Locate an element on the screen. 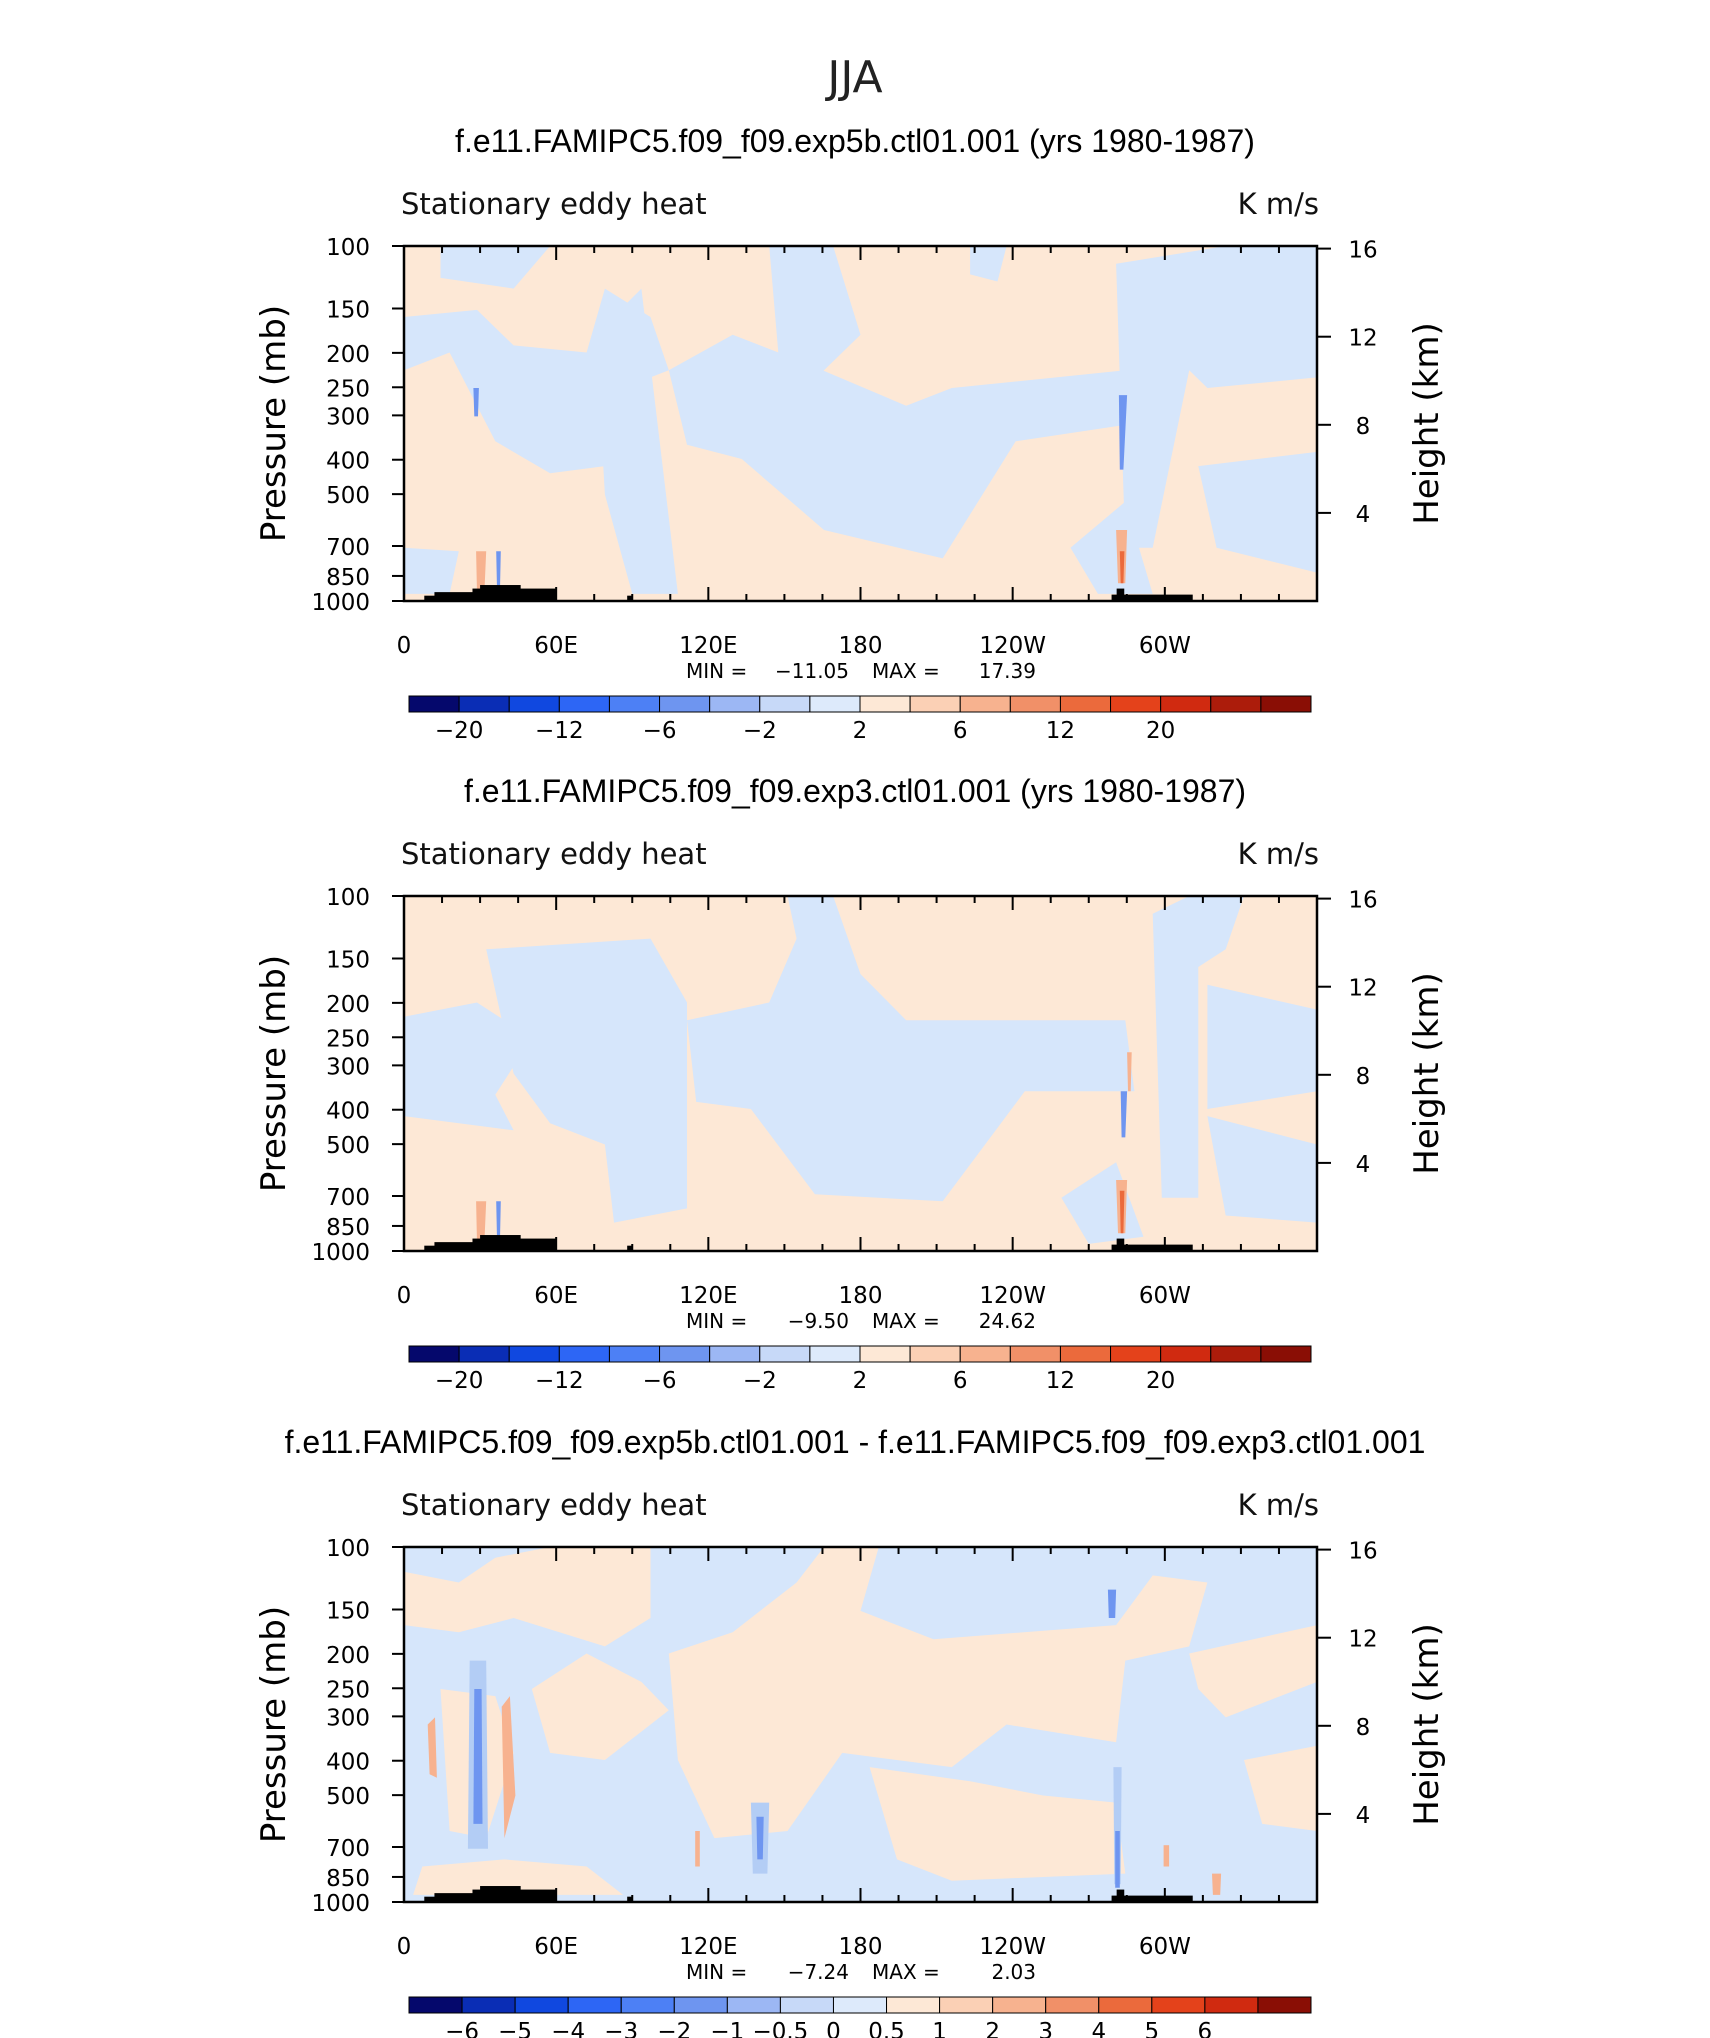  colorbar-label: 12 is located at coordinates (1060, 1381).